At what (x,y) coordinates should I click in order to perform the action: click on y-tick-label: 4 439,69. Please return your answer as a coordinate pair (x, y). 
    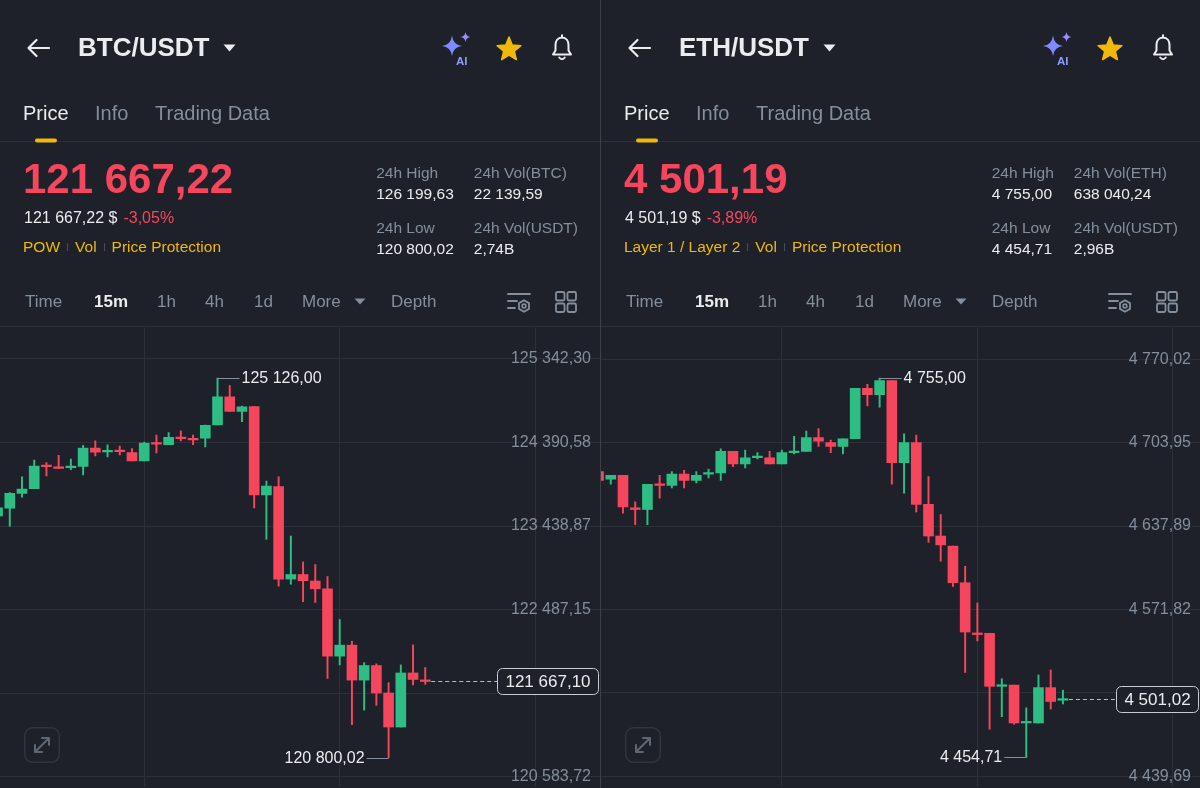
    Looking at the image, I should click on (1160, 775).